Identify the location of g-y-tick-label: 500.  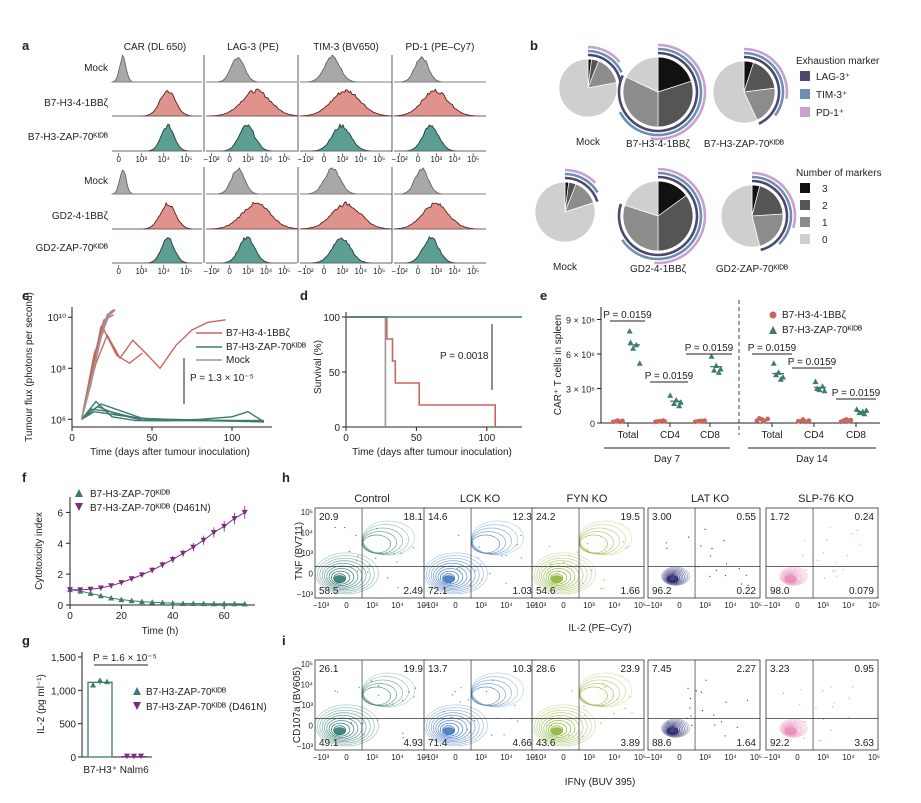
(67, 725).